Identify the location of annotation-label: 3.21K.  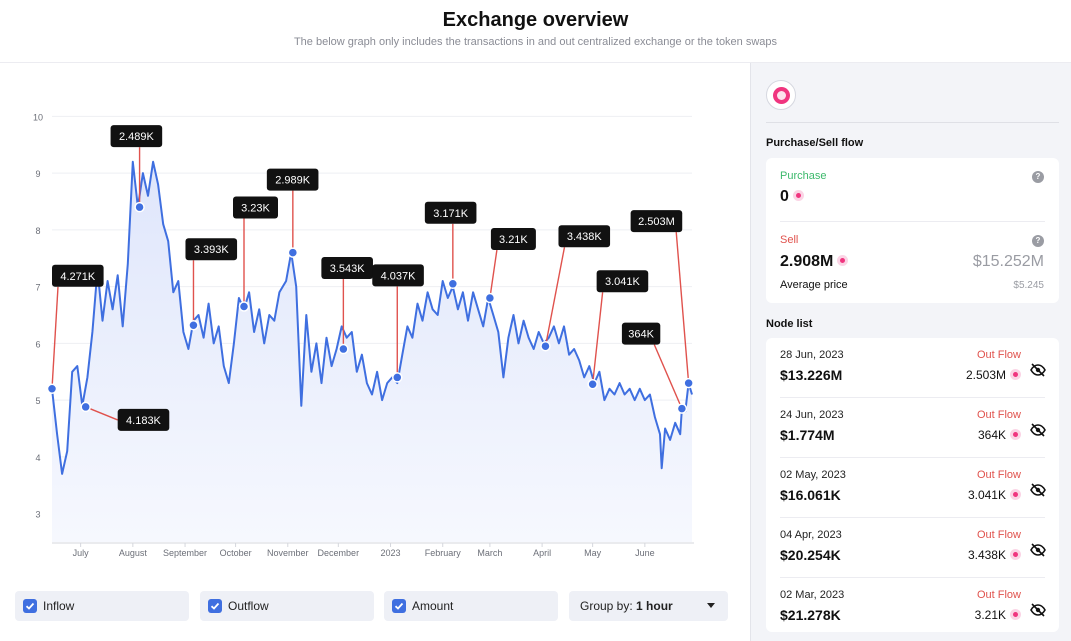
(513, 240).